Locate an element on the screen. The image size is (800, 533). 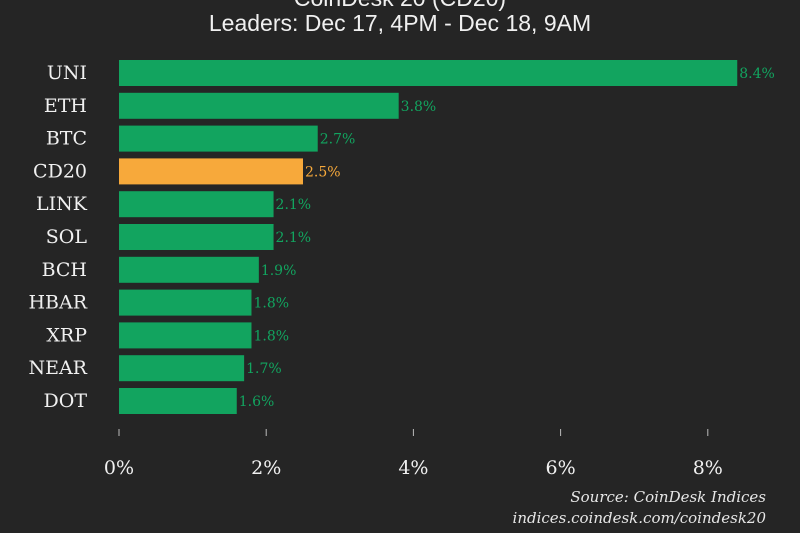
category-label: NEAR is located at coordinates (57, 368).